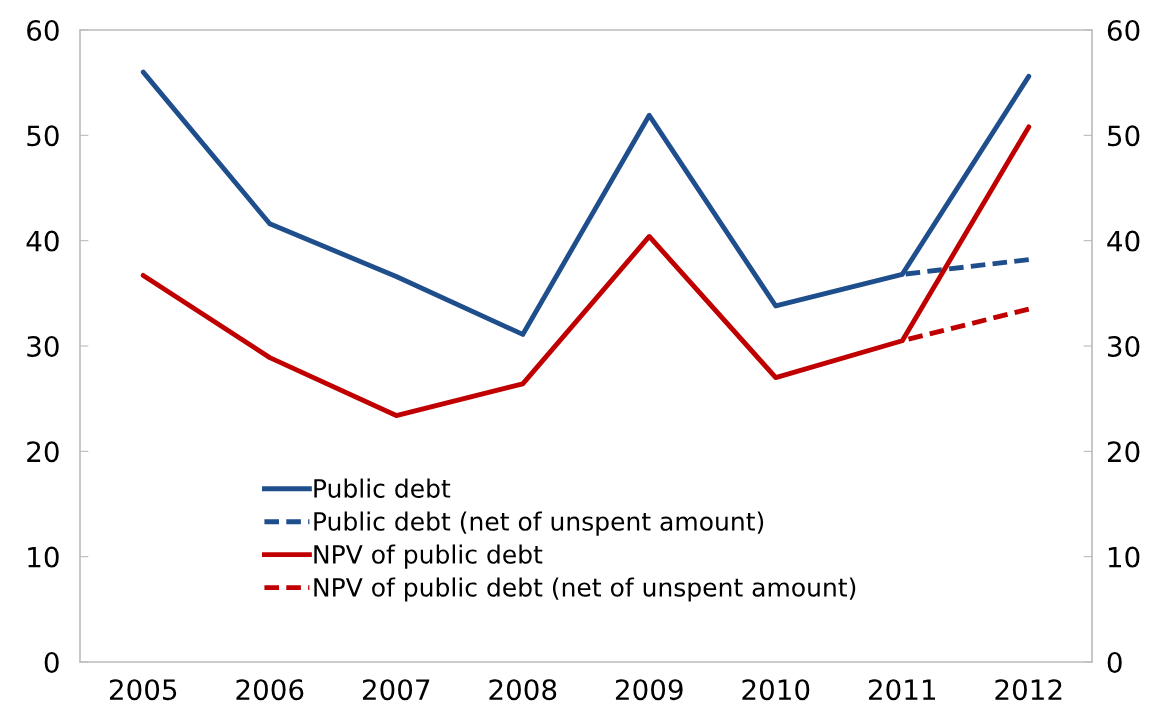 This screenshot has width=1172, height=726. I want to click on y2-tick-label: 30, so click(1124, 346).